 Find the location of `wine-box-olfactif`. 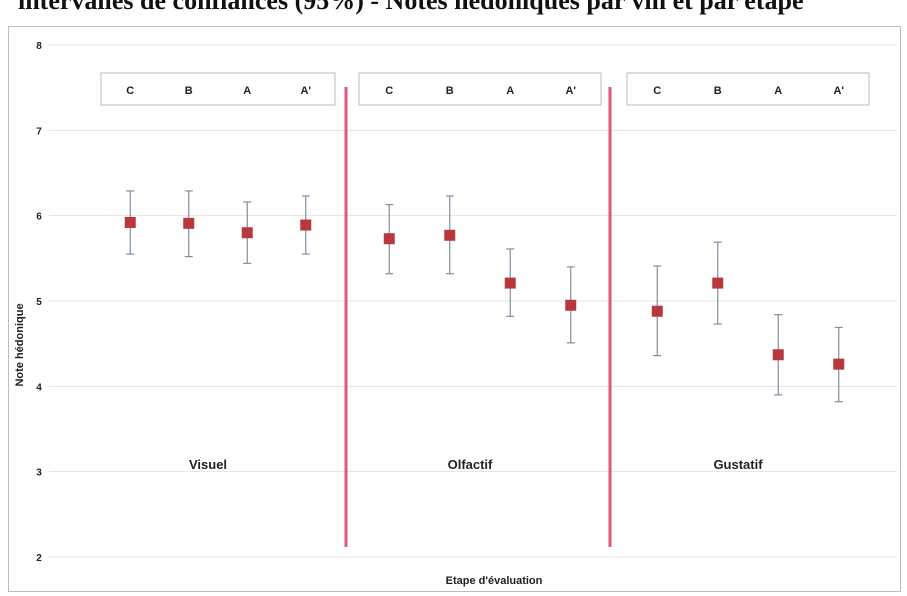

wine-box-olfactif is located at coordinates (480, 89).